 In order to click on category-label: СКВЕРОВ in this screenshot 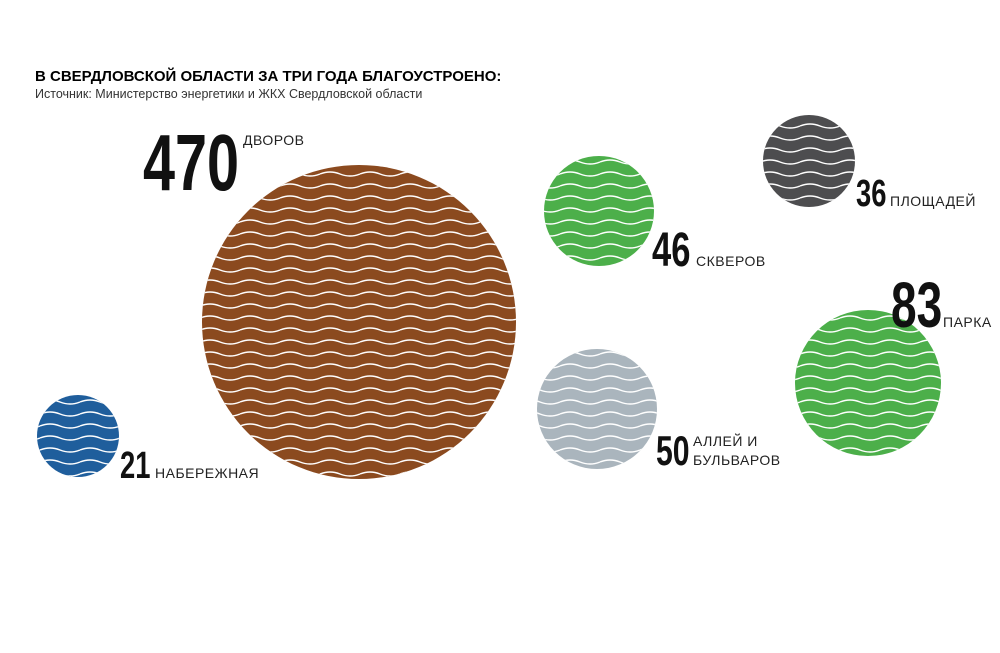, I will do `click(731, 261)`.